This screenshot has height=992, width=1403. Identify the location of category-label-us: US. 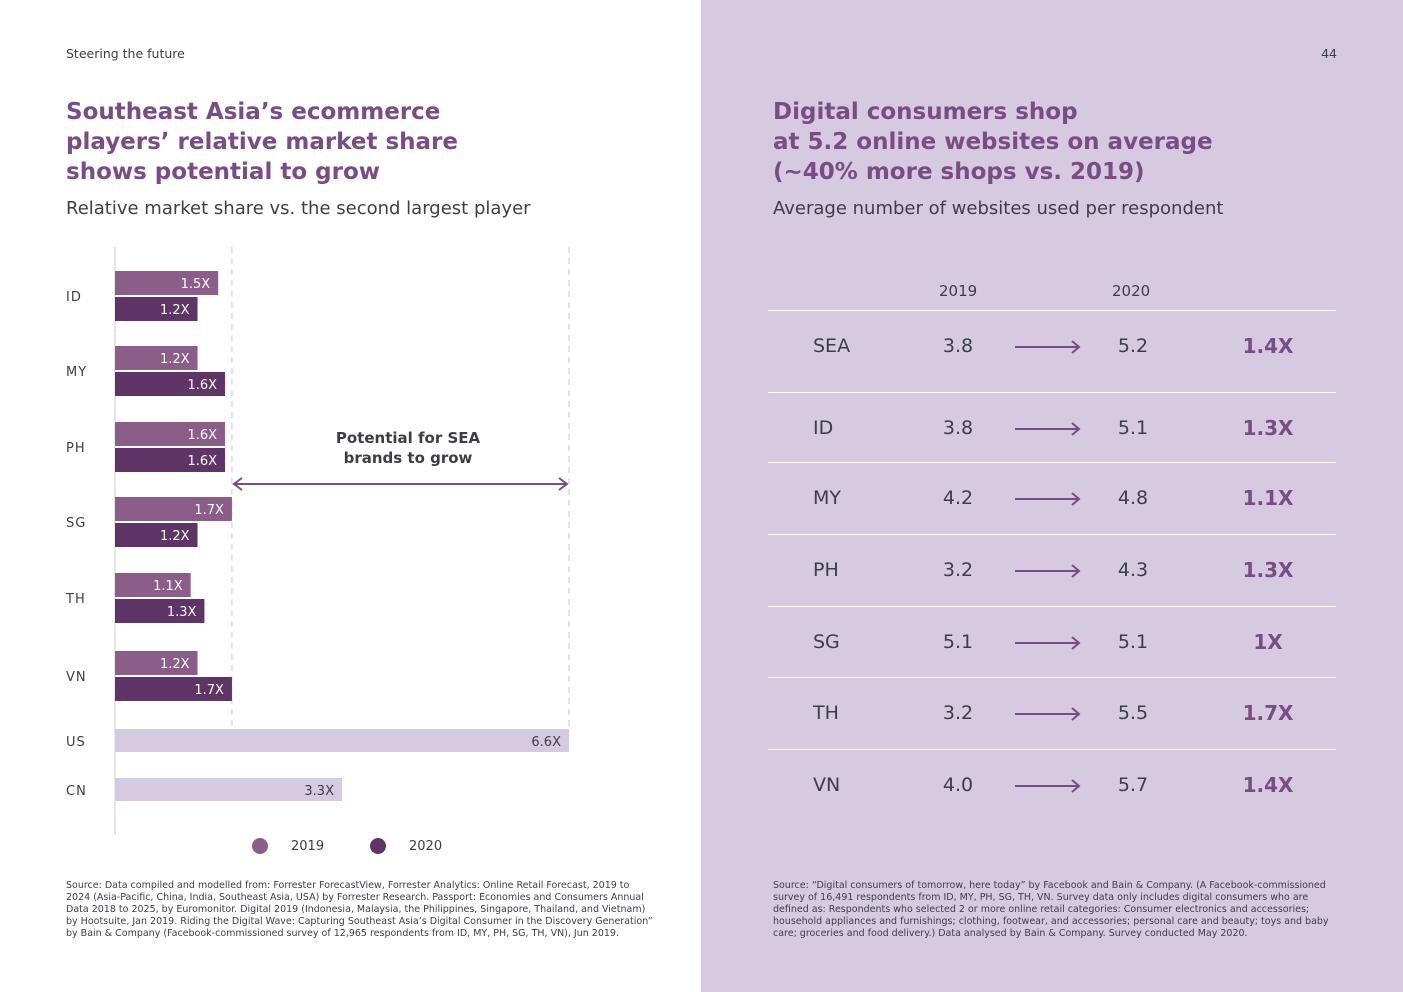
(76, 742).